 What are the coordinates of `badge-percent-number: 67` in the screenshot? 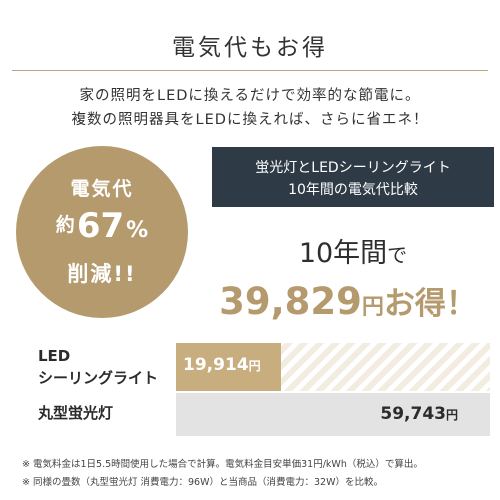 It's located at (100, 226).